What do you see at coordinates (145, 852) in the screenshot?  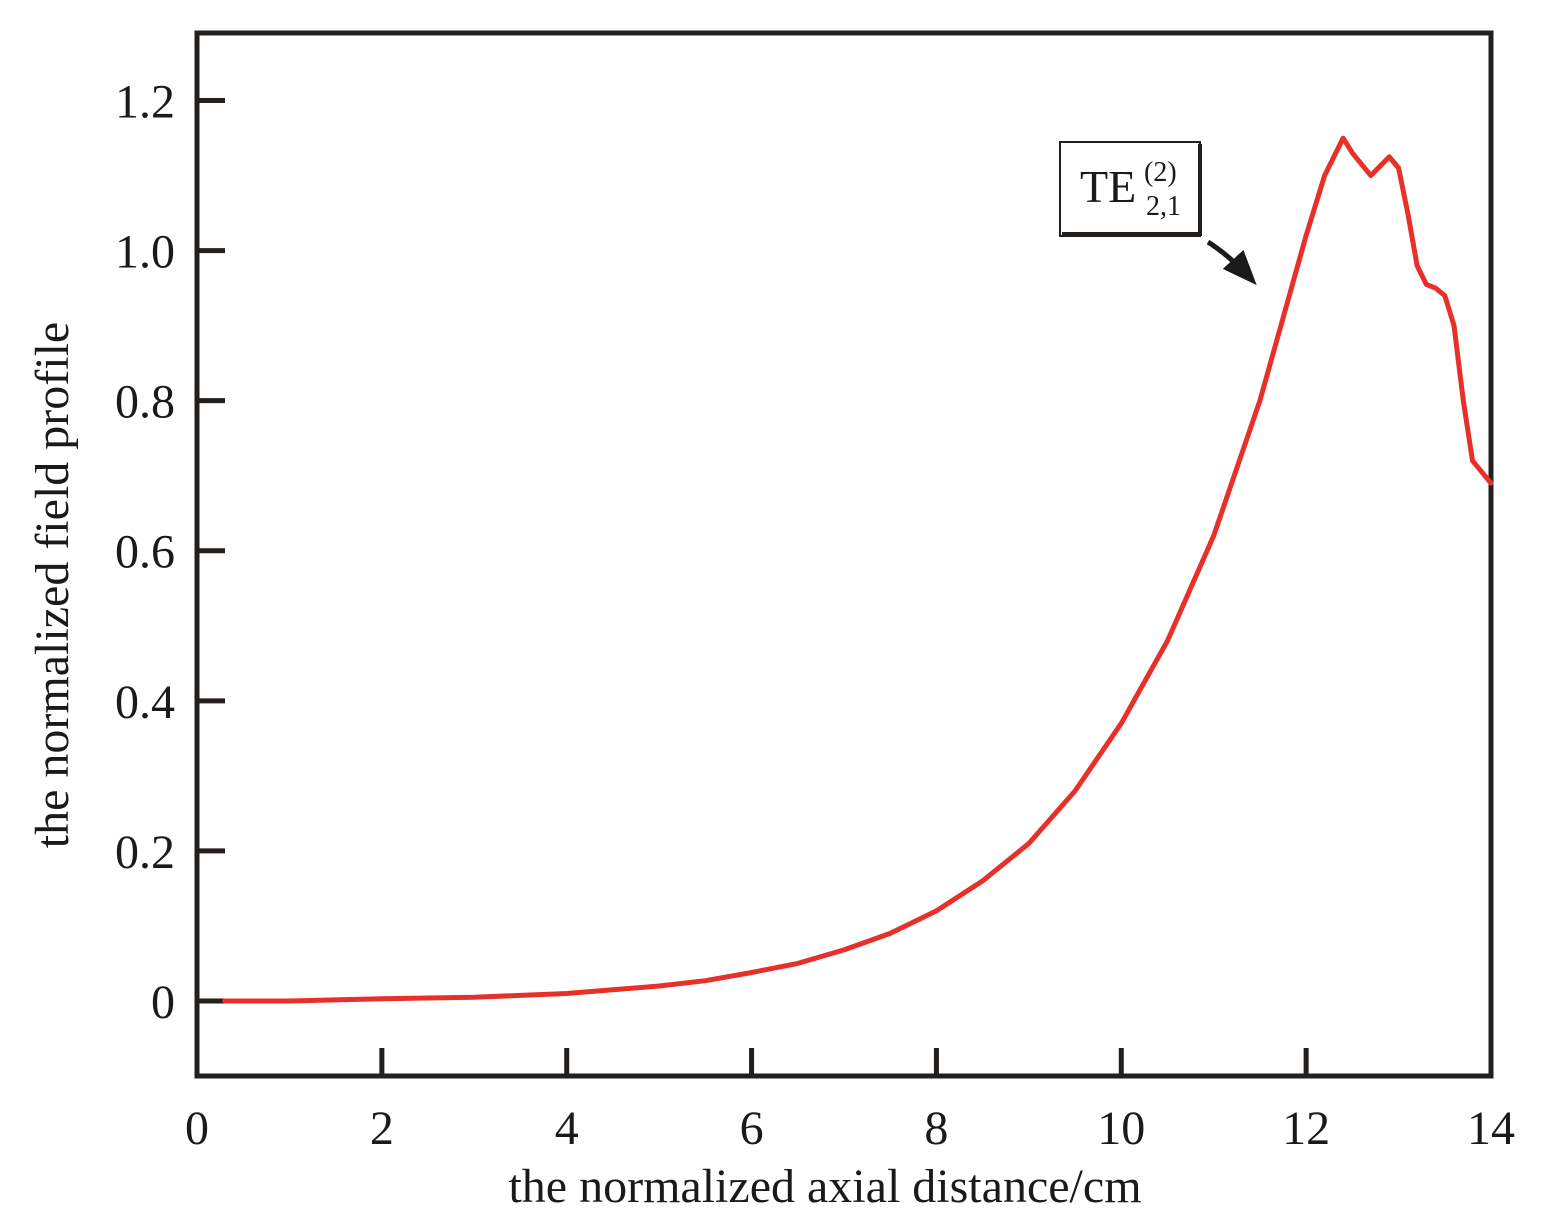 I see `y-tick-label: 0.2` at bounding box center [145, 852].